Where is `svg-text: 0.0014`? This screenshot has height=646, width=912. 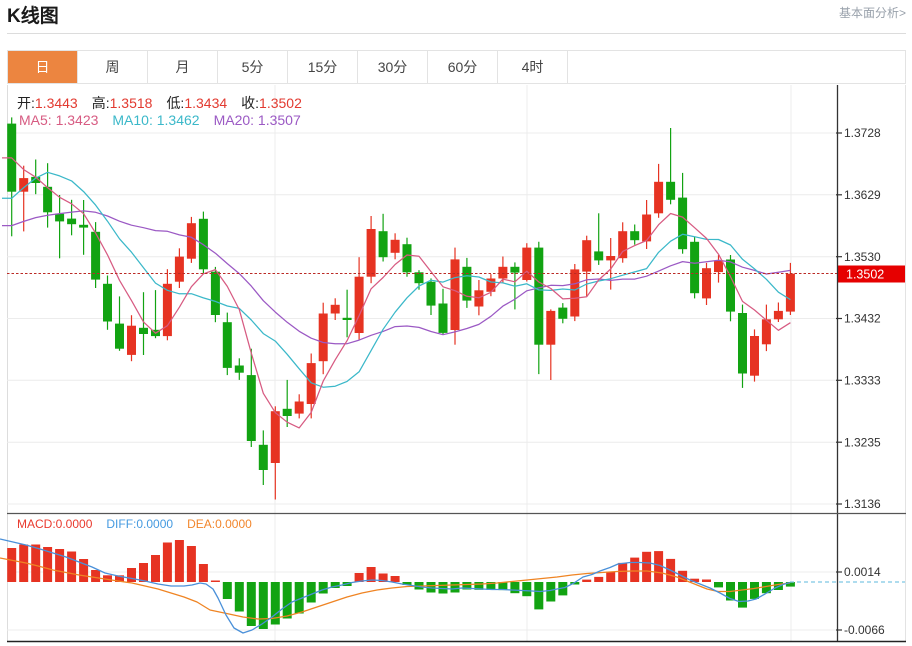
svg-text: 0.0014 is located at coordinates (862, 572).